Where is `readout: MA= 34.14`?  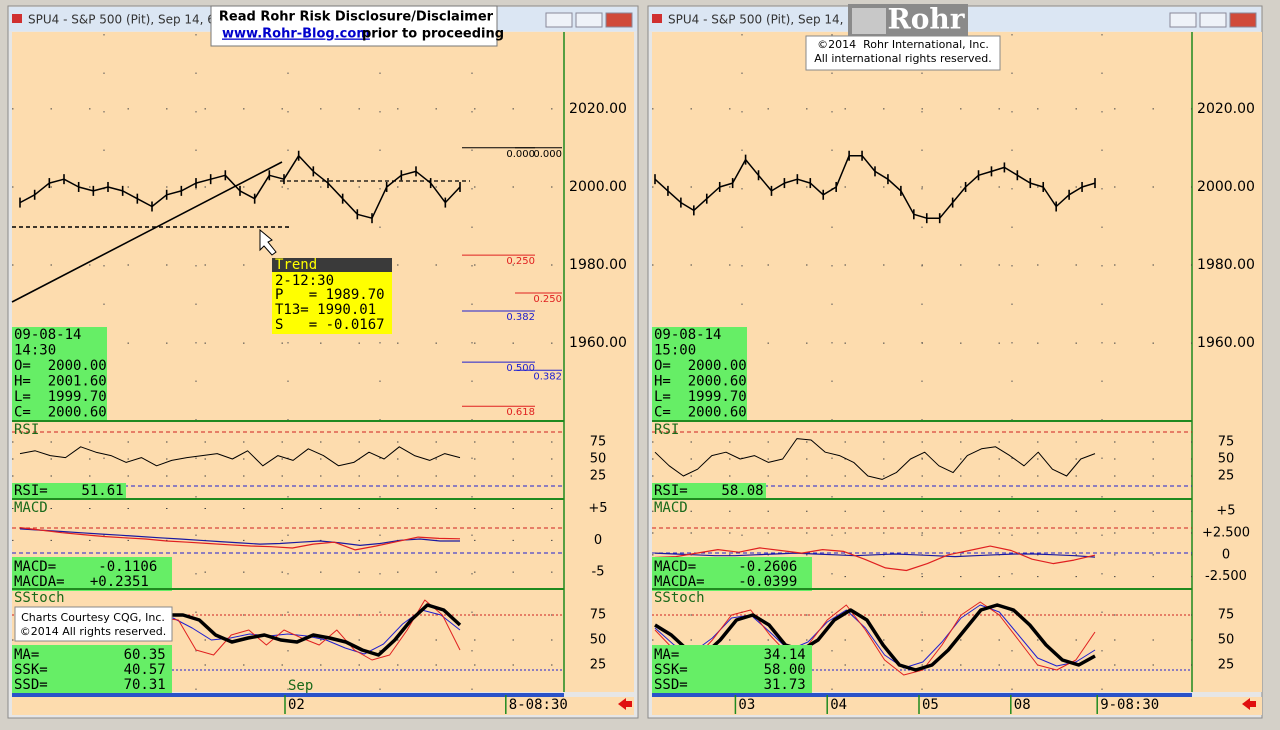 readout: MA= 34.14 is located at coordinates (730, 655).